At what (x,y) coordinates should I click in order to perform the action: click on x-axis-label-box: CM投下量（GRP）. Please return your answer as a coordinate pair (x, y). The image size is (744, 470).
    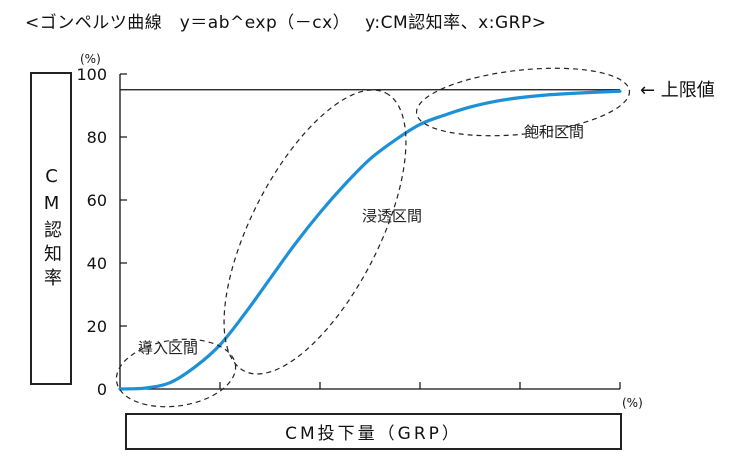
    Looking at the image, I should click on (373, 431).